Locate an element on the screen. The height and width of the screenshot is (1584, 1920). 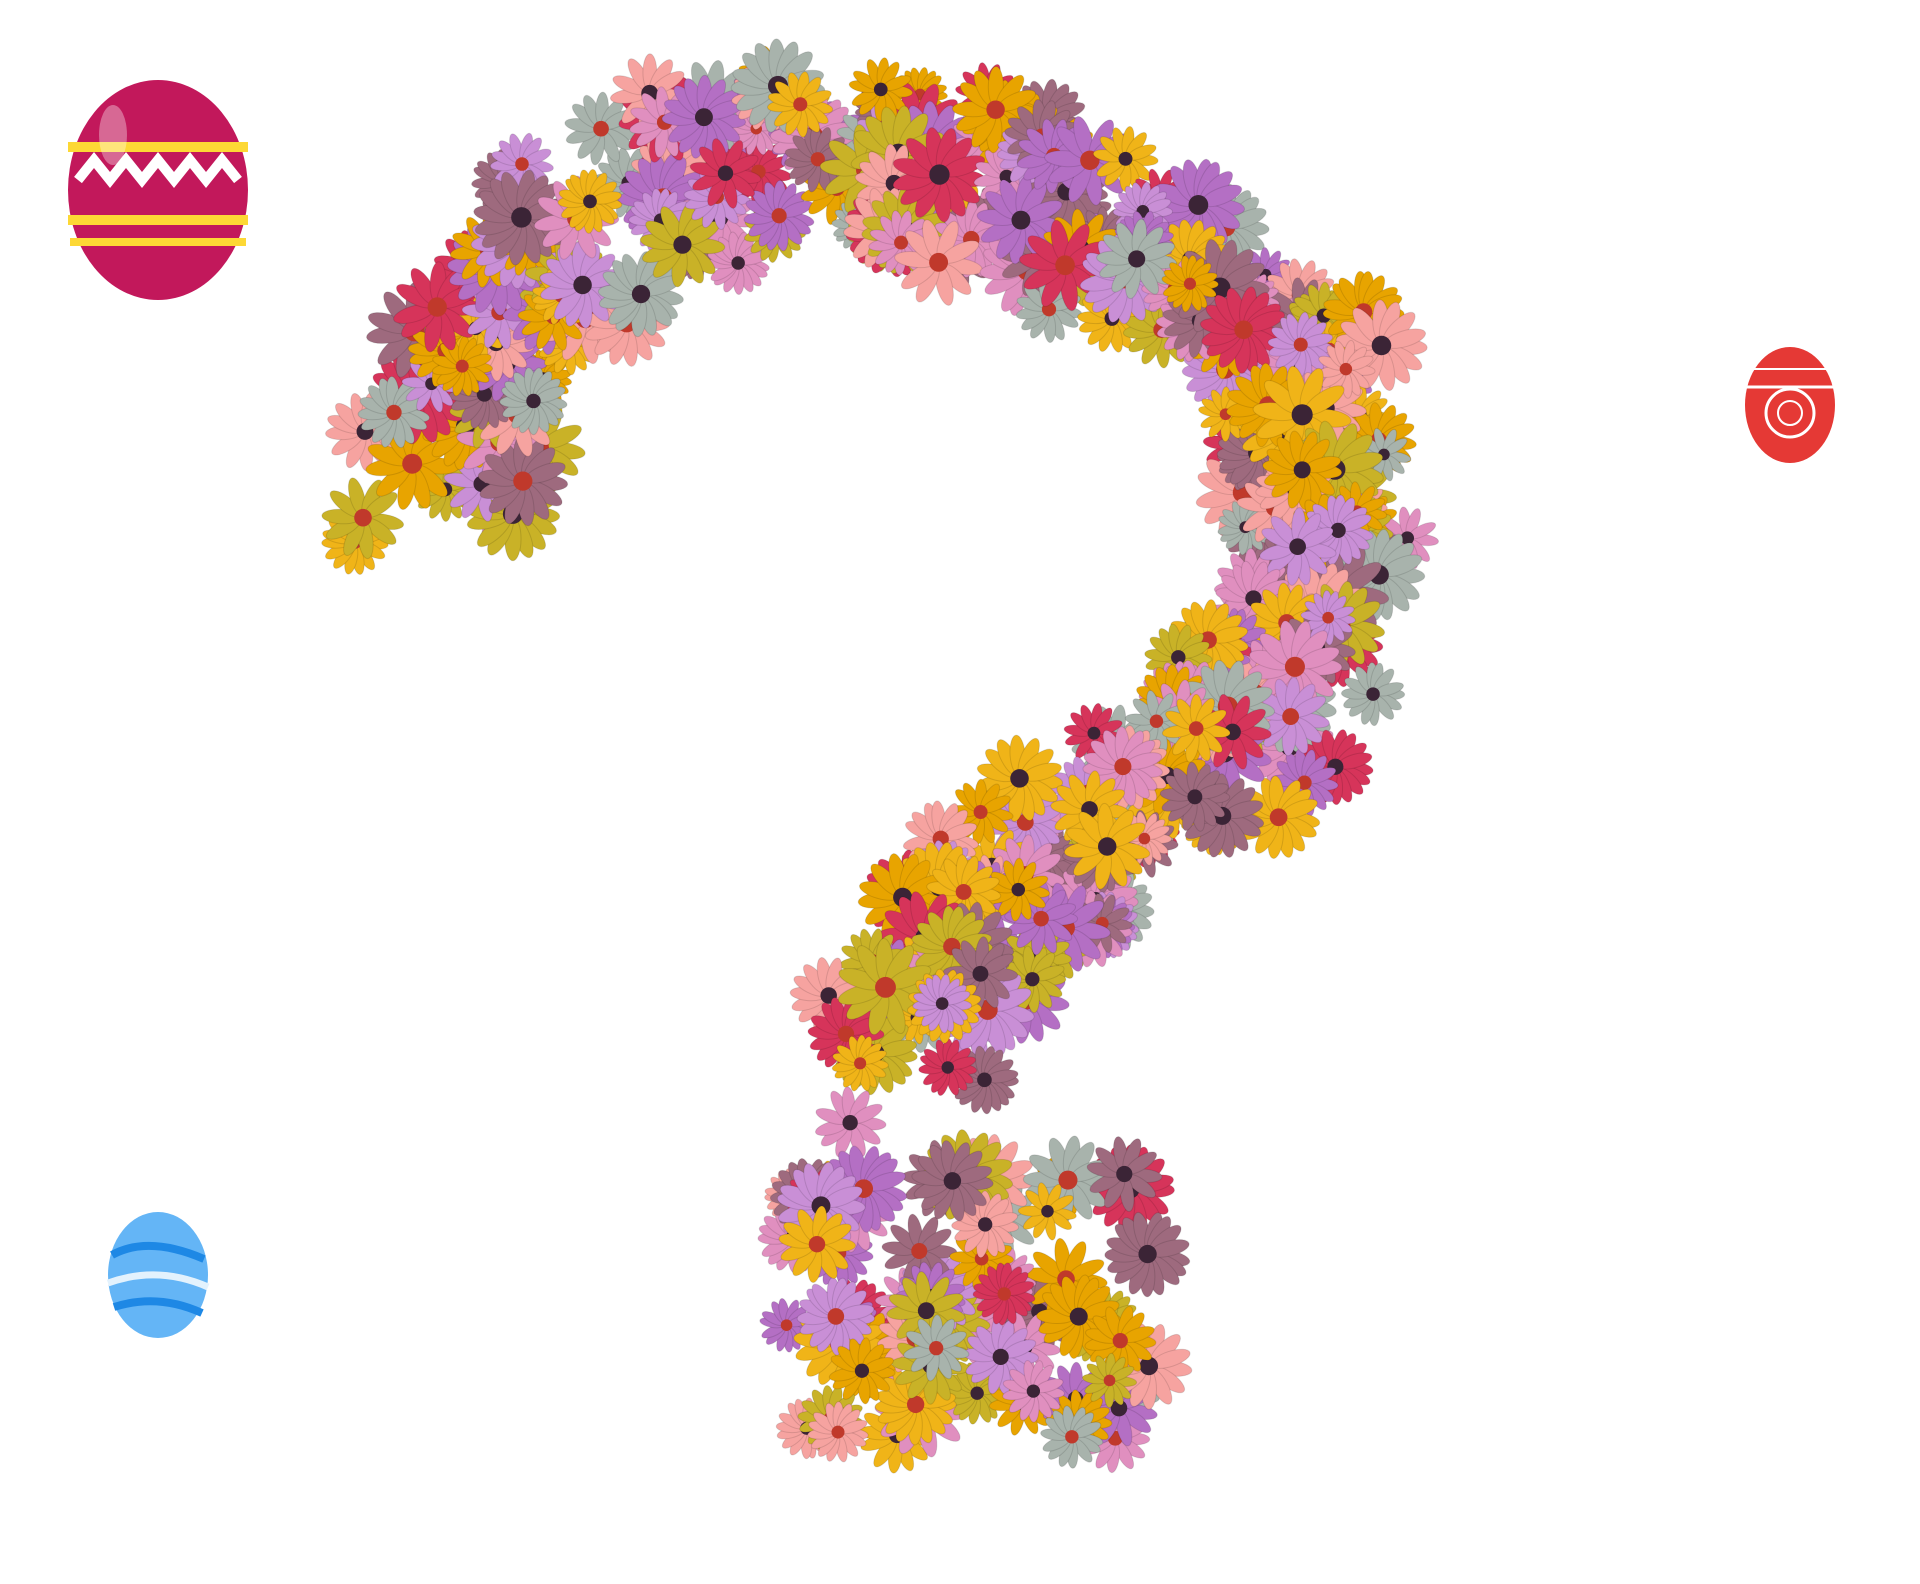
pink-striped-easter-egg is located at coordinates (158, 190).